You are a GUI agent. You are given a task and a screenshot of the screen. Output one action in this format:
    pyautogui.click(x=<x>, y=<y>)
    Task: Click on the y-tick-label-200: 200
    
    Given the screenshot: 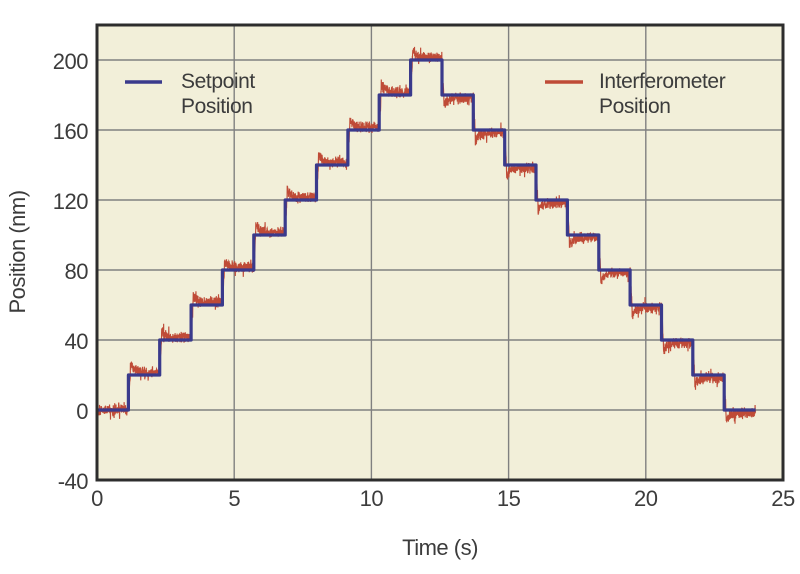 What is the action you would take?
    pyautogui.click(x=70, y=61)
    